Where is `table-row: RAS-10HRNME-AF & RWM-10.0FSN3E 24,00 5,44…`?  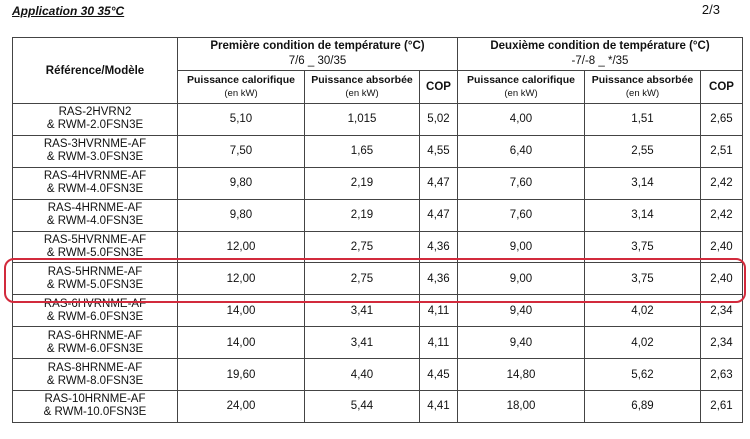
table-row: RAS-10HRNME-AF & RWM-10.0FSN3E 24,00 5,44… is located at coordinates (377, 406).